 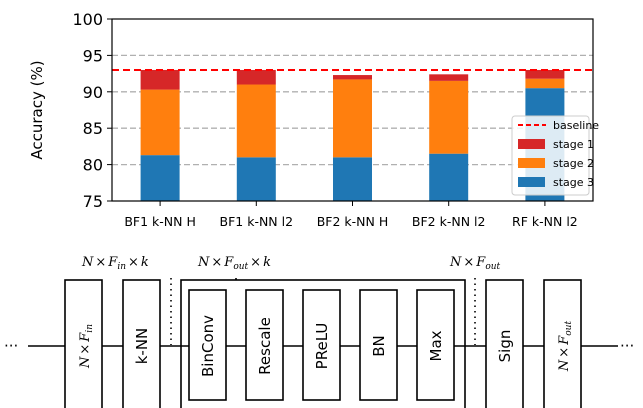 What do you see at coordinates (565, 347) in the screenshot?
I see `output-block-label: N×Fout` at bounding box center [565, 347].